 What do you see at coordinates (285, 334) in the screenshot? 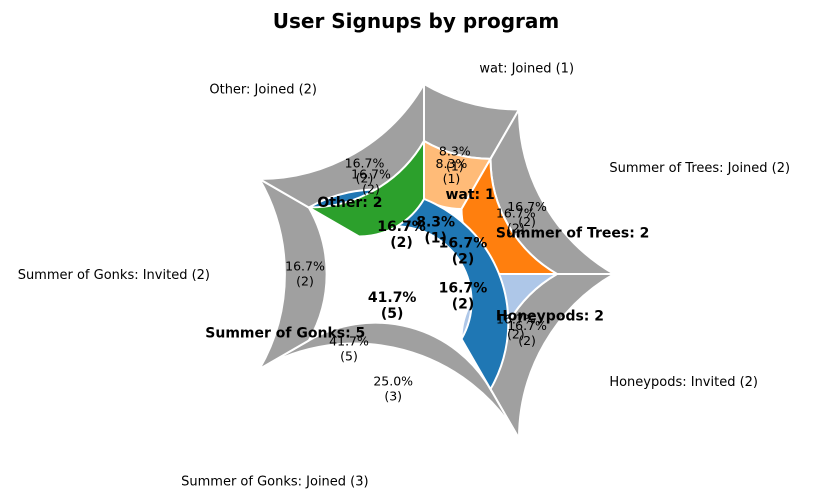
I see `inner-label-summer-of-gonks: Summer of Gonks: 5` at bounding box center [285, 334].